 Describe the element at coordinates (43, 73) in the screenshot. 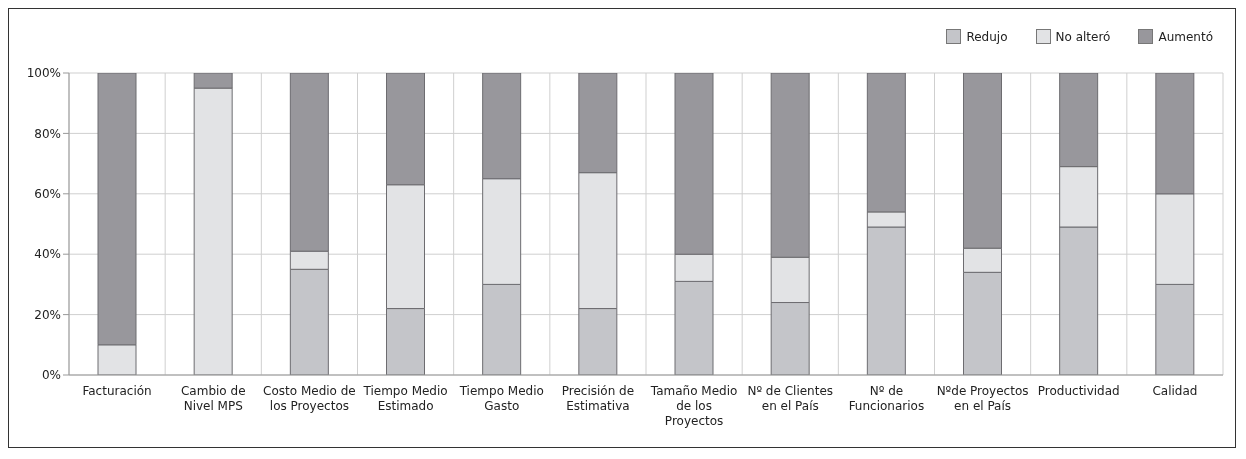

I see `y-tick-label: 100%` at that location.